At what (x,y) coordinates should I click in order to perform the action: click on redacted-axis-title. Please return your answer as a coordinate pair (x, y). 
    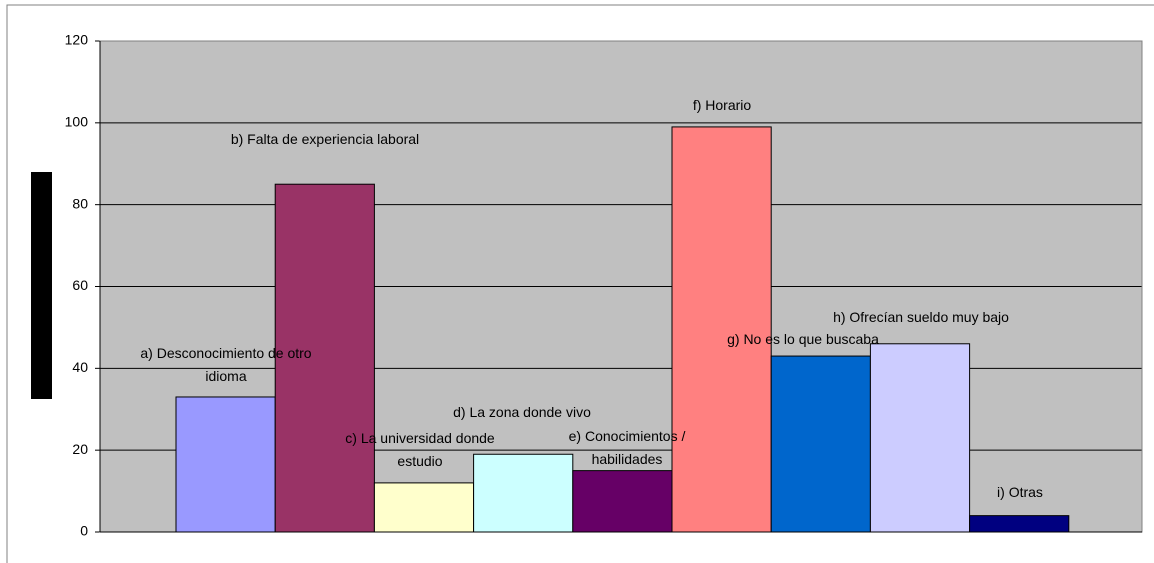
    Looking at the image, I should click on (41, 285).